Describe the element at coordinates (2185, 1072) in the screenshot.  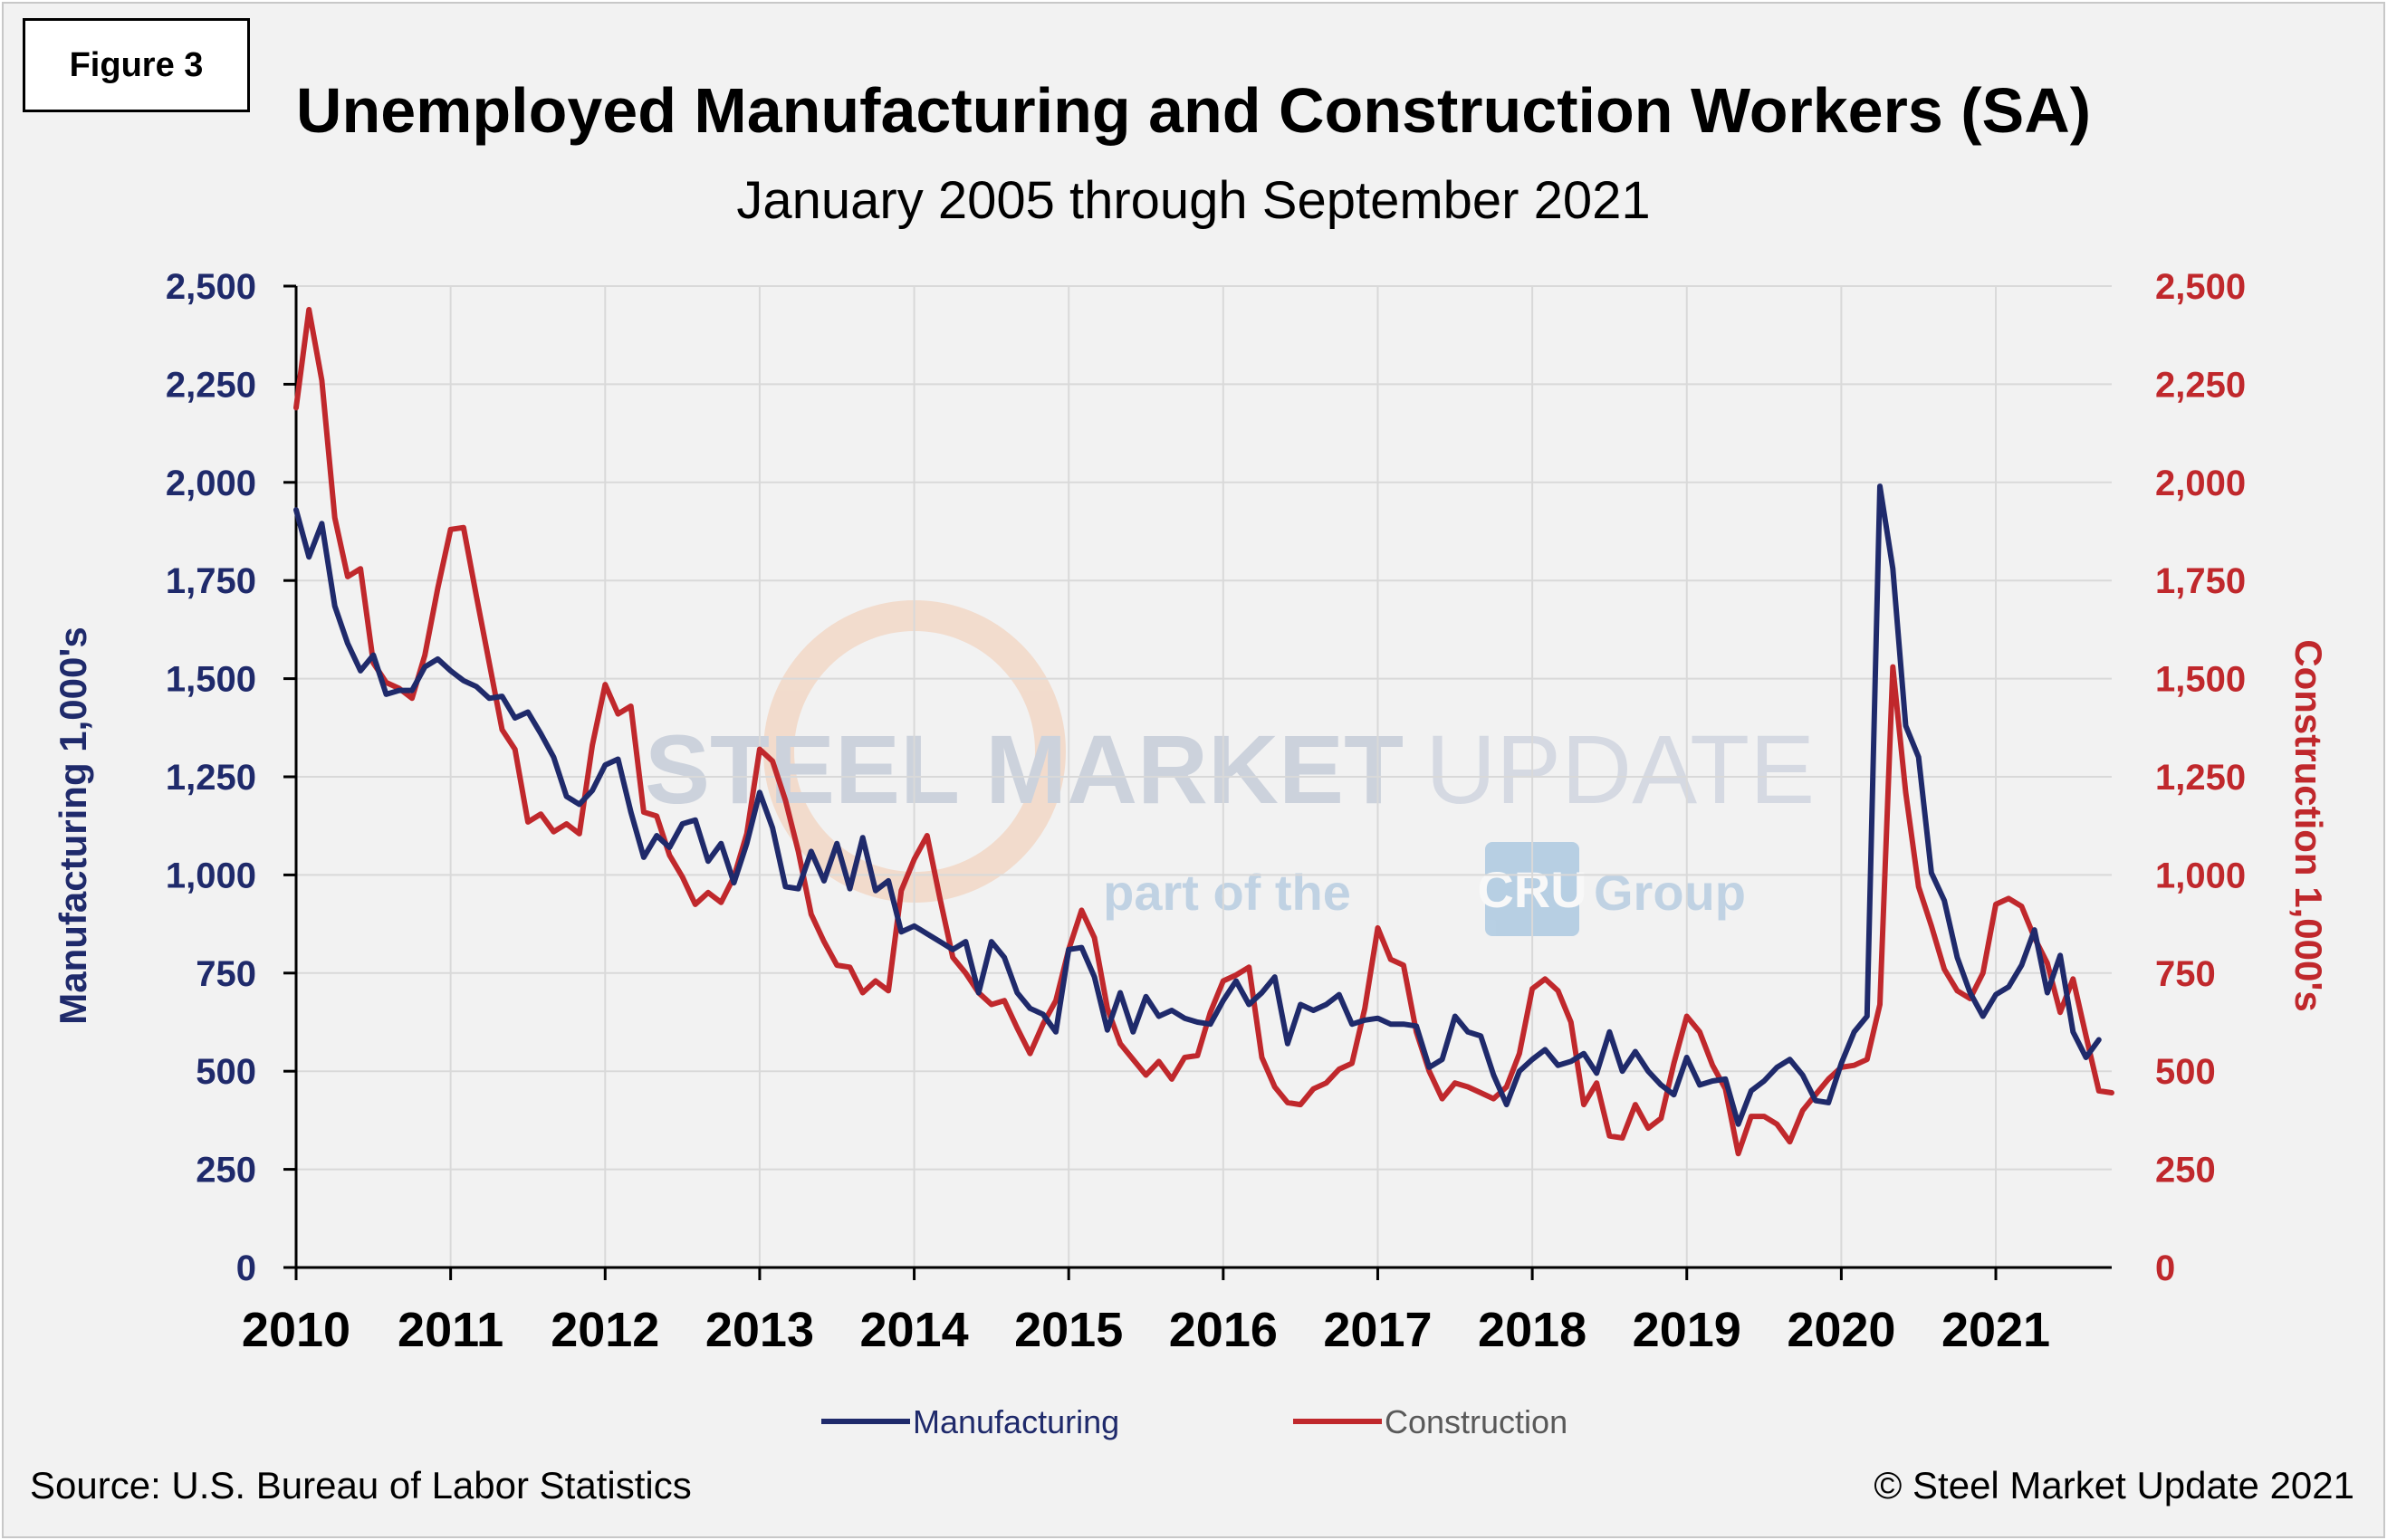
I see `right-tick-label: 500` at that location.